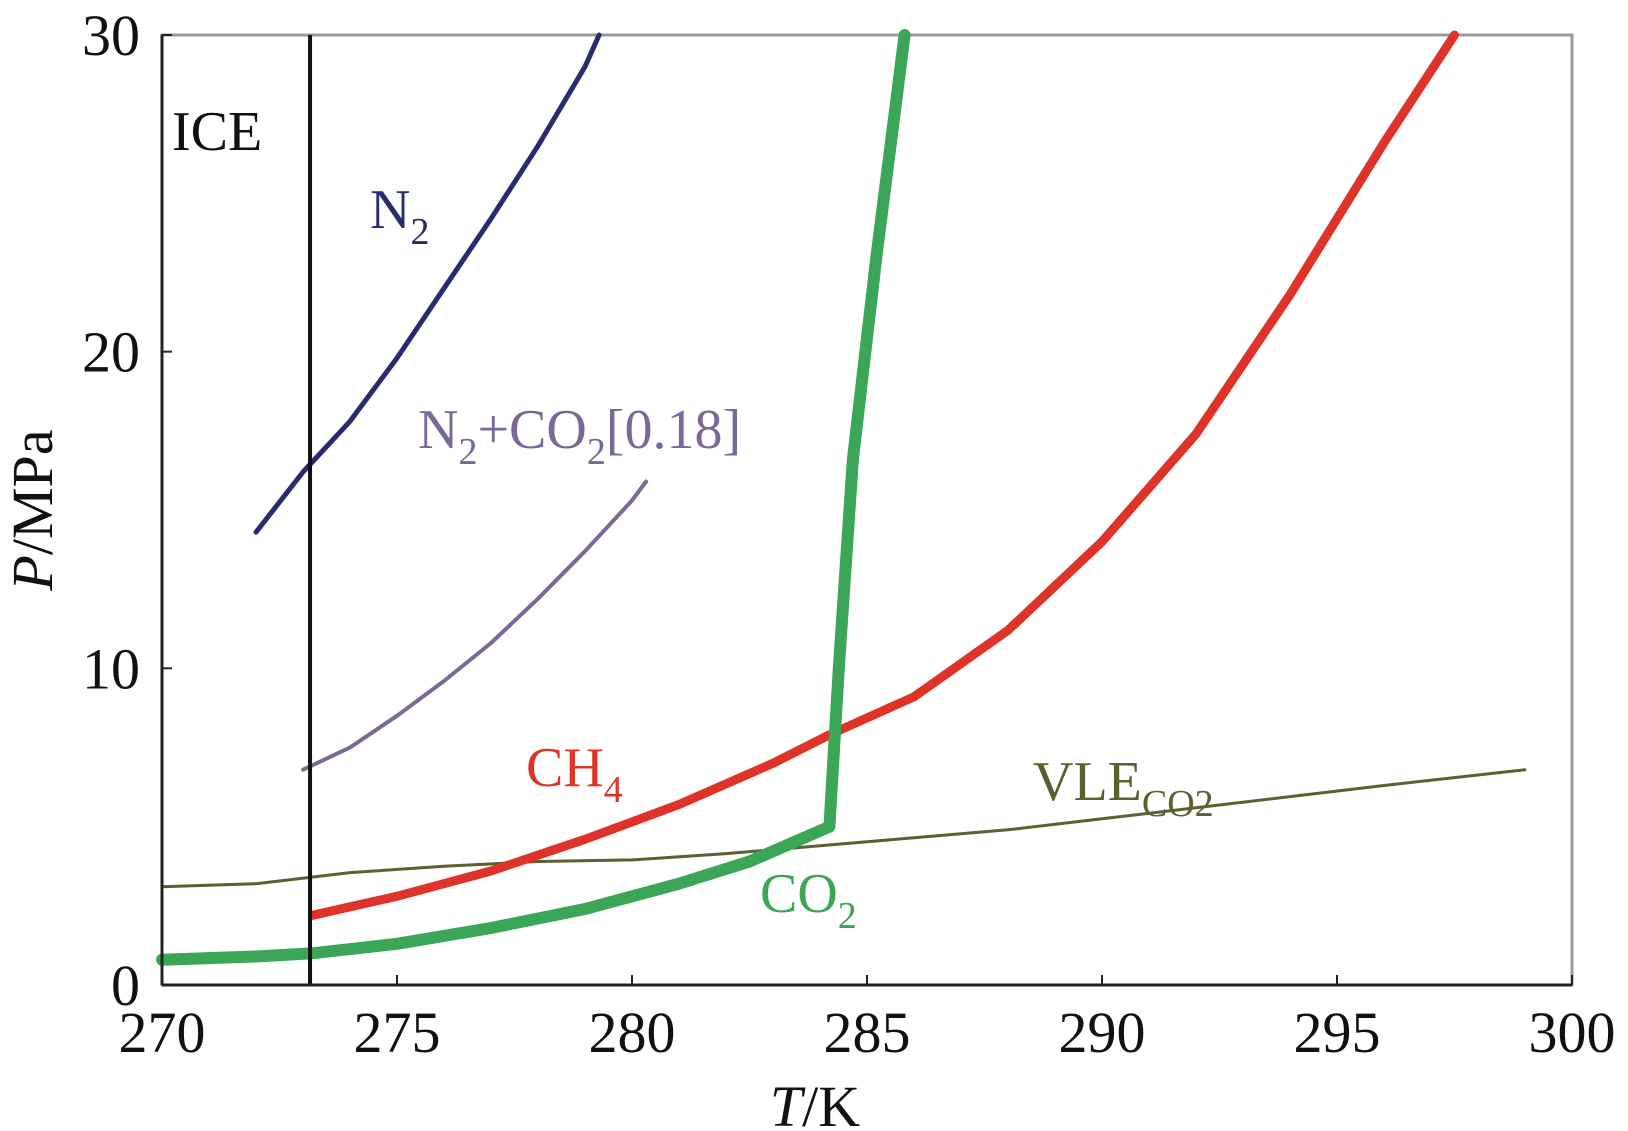 The height and width of the screenshot is (1131, 1628). Describe the element at coordinates (399, 216) in the screenshot. I see `series-label-n2: N2` at that location.